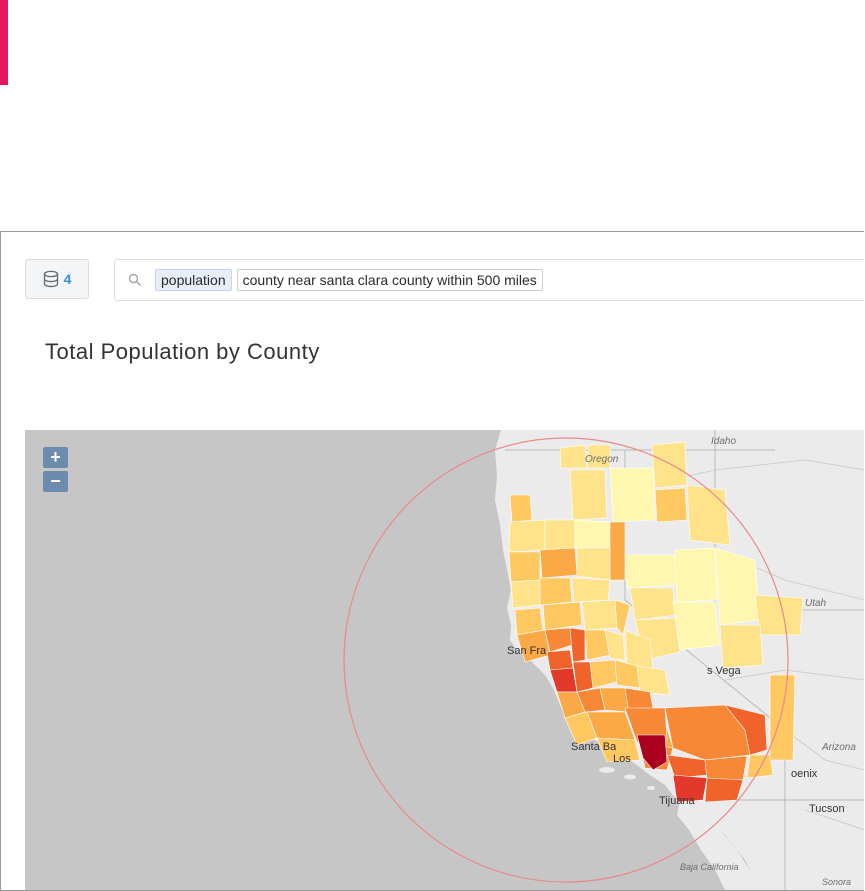  What do you see at coordinates (827, 809) in the screenshot?
I see `label-tucson: Tucson` at bounding box center [827, 809].